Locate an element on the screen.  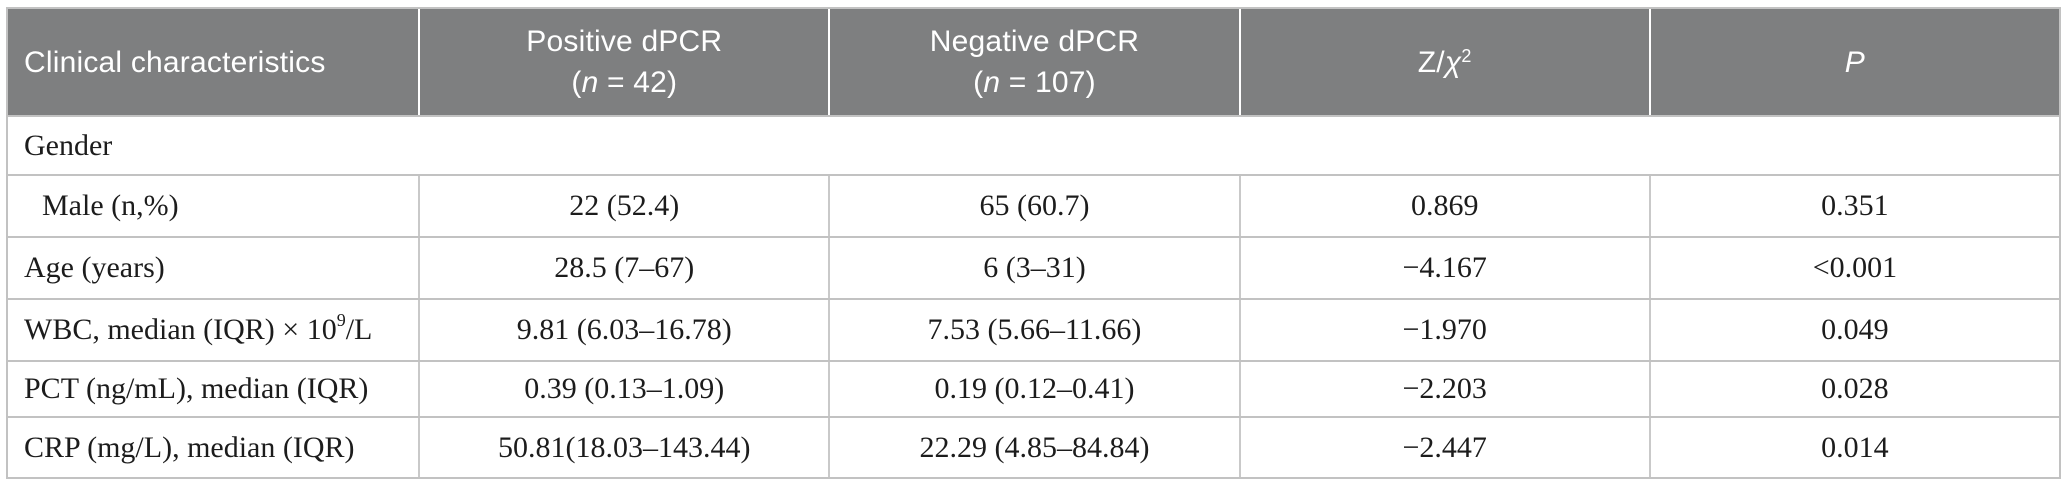
cell-pct-z: −2.203 is located at coordinates (1443, 389).